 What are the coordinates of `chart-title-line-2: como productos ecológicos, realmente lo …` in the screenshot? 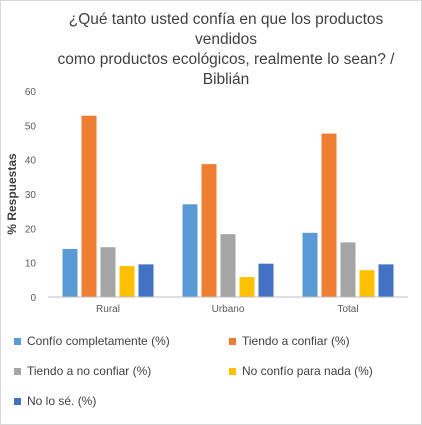 It's located at (226, 69).